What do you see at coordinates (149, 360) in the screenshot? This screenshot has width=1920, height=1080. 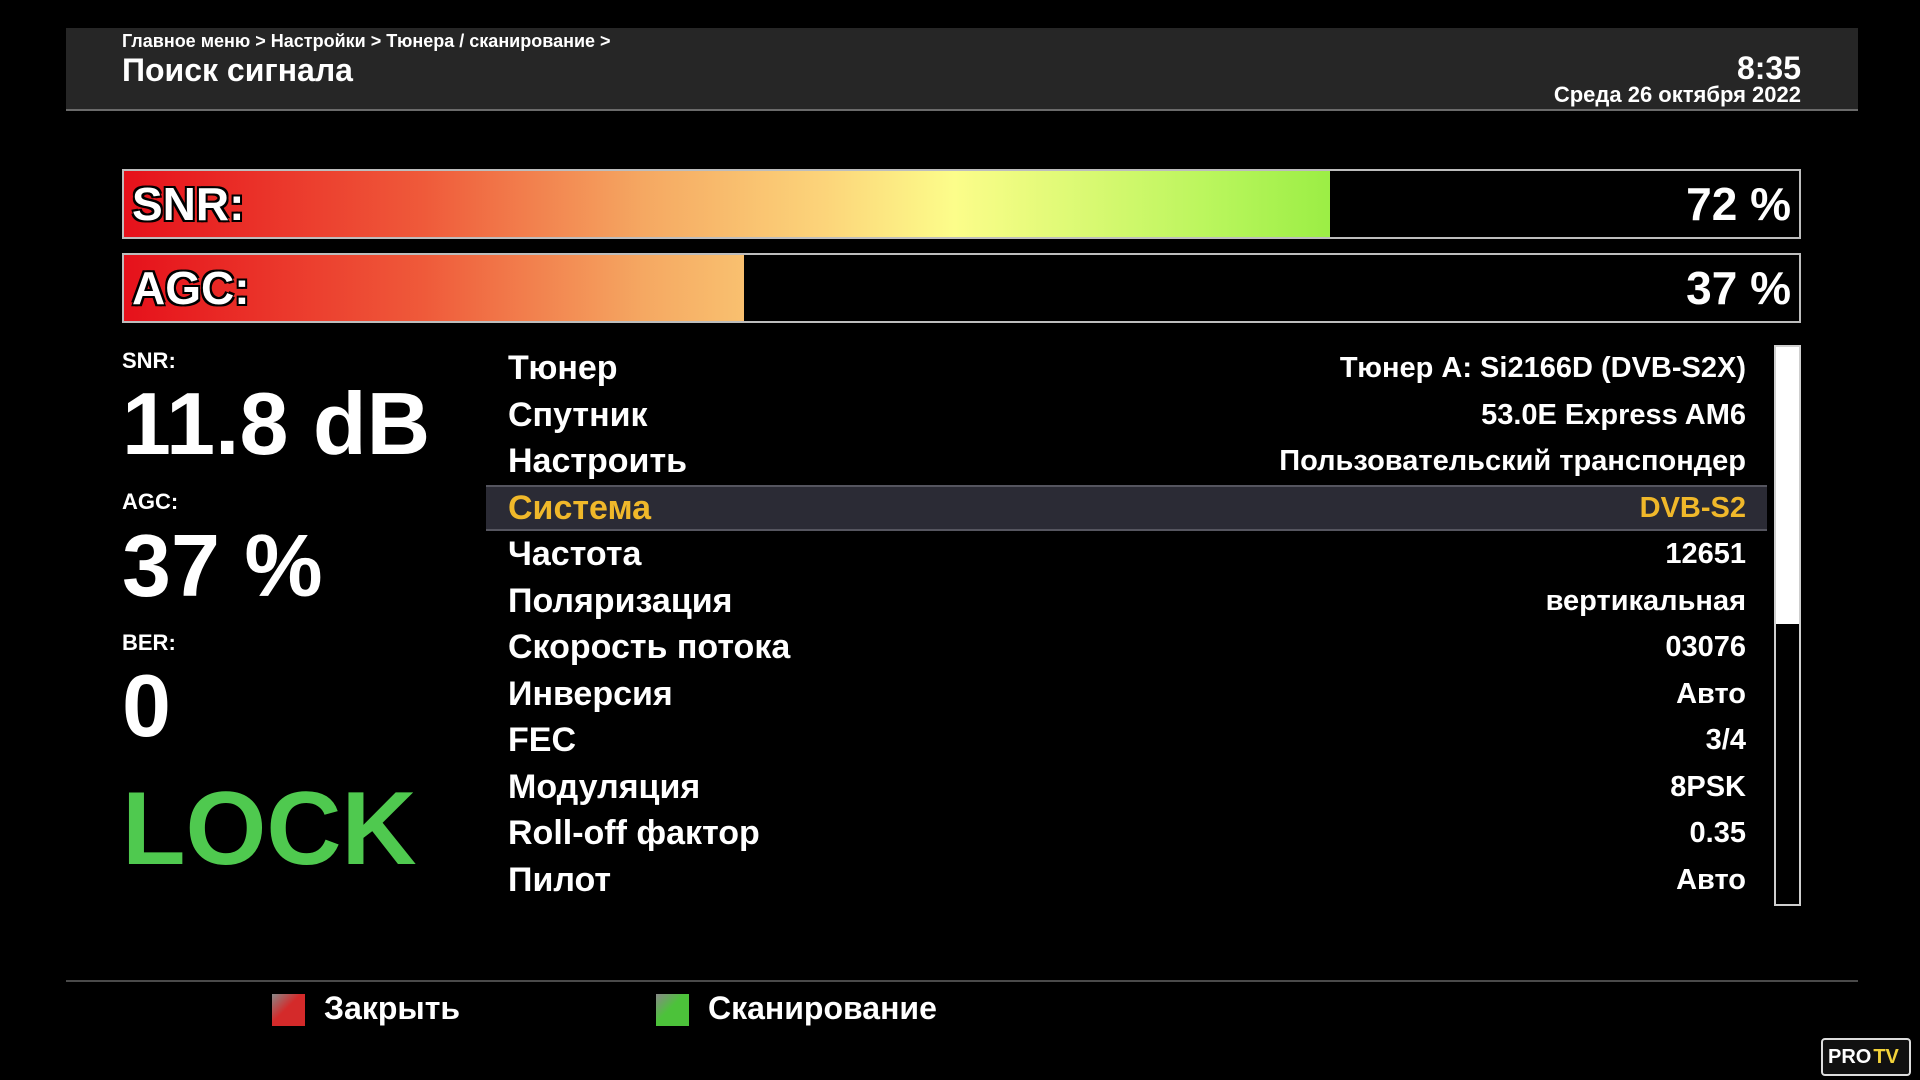 I see `status-label: SNR:` at bounding box center [149, 360].